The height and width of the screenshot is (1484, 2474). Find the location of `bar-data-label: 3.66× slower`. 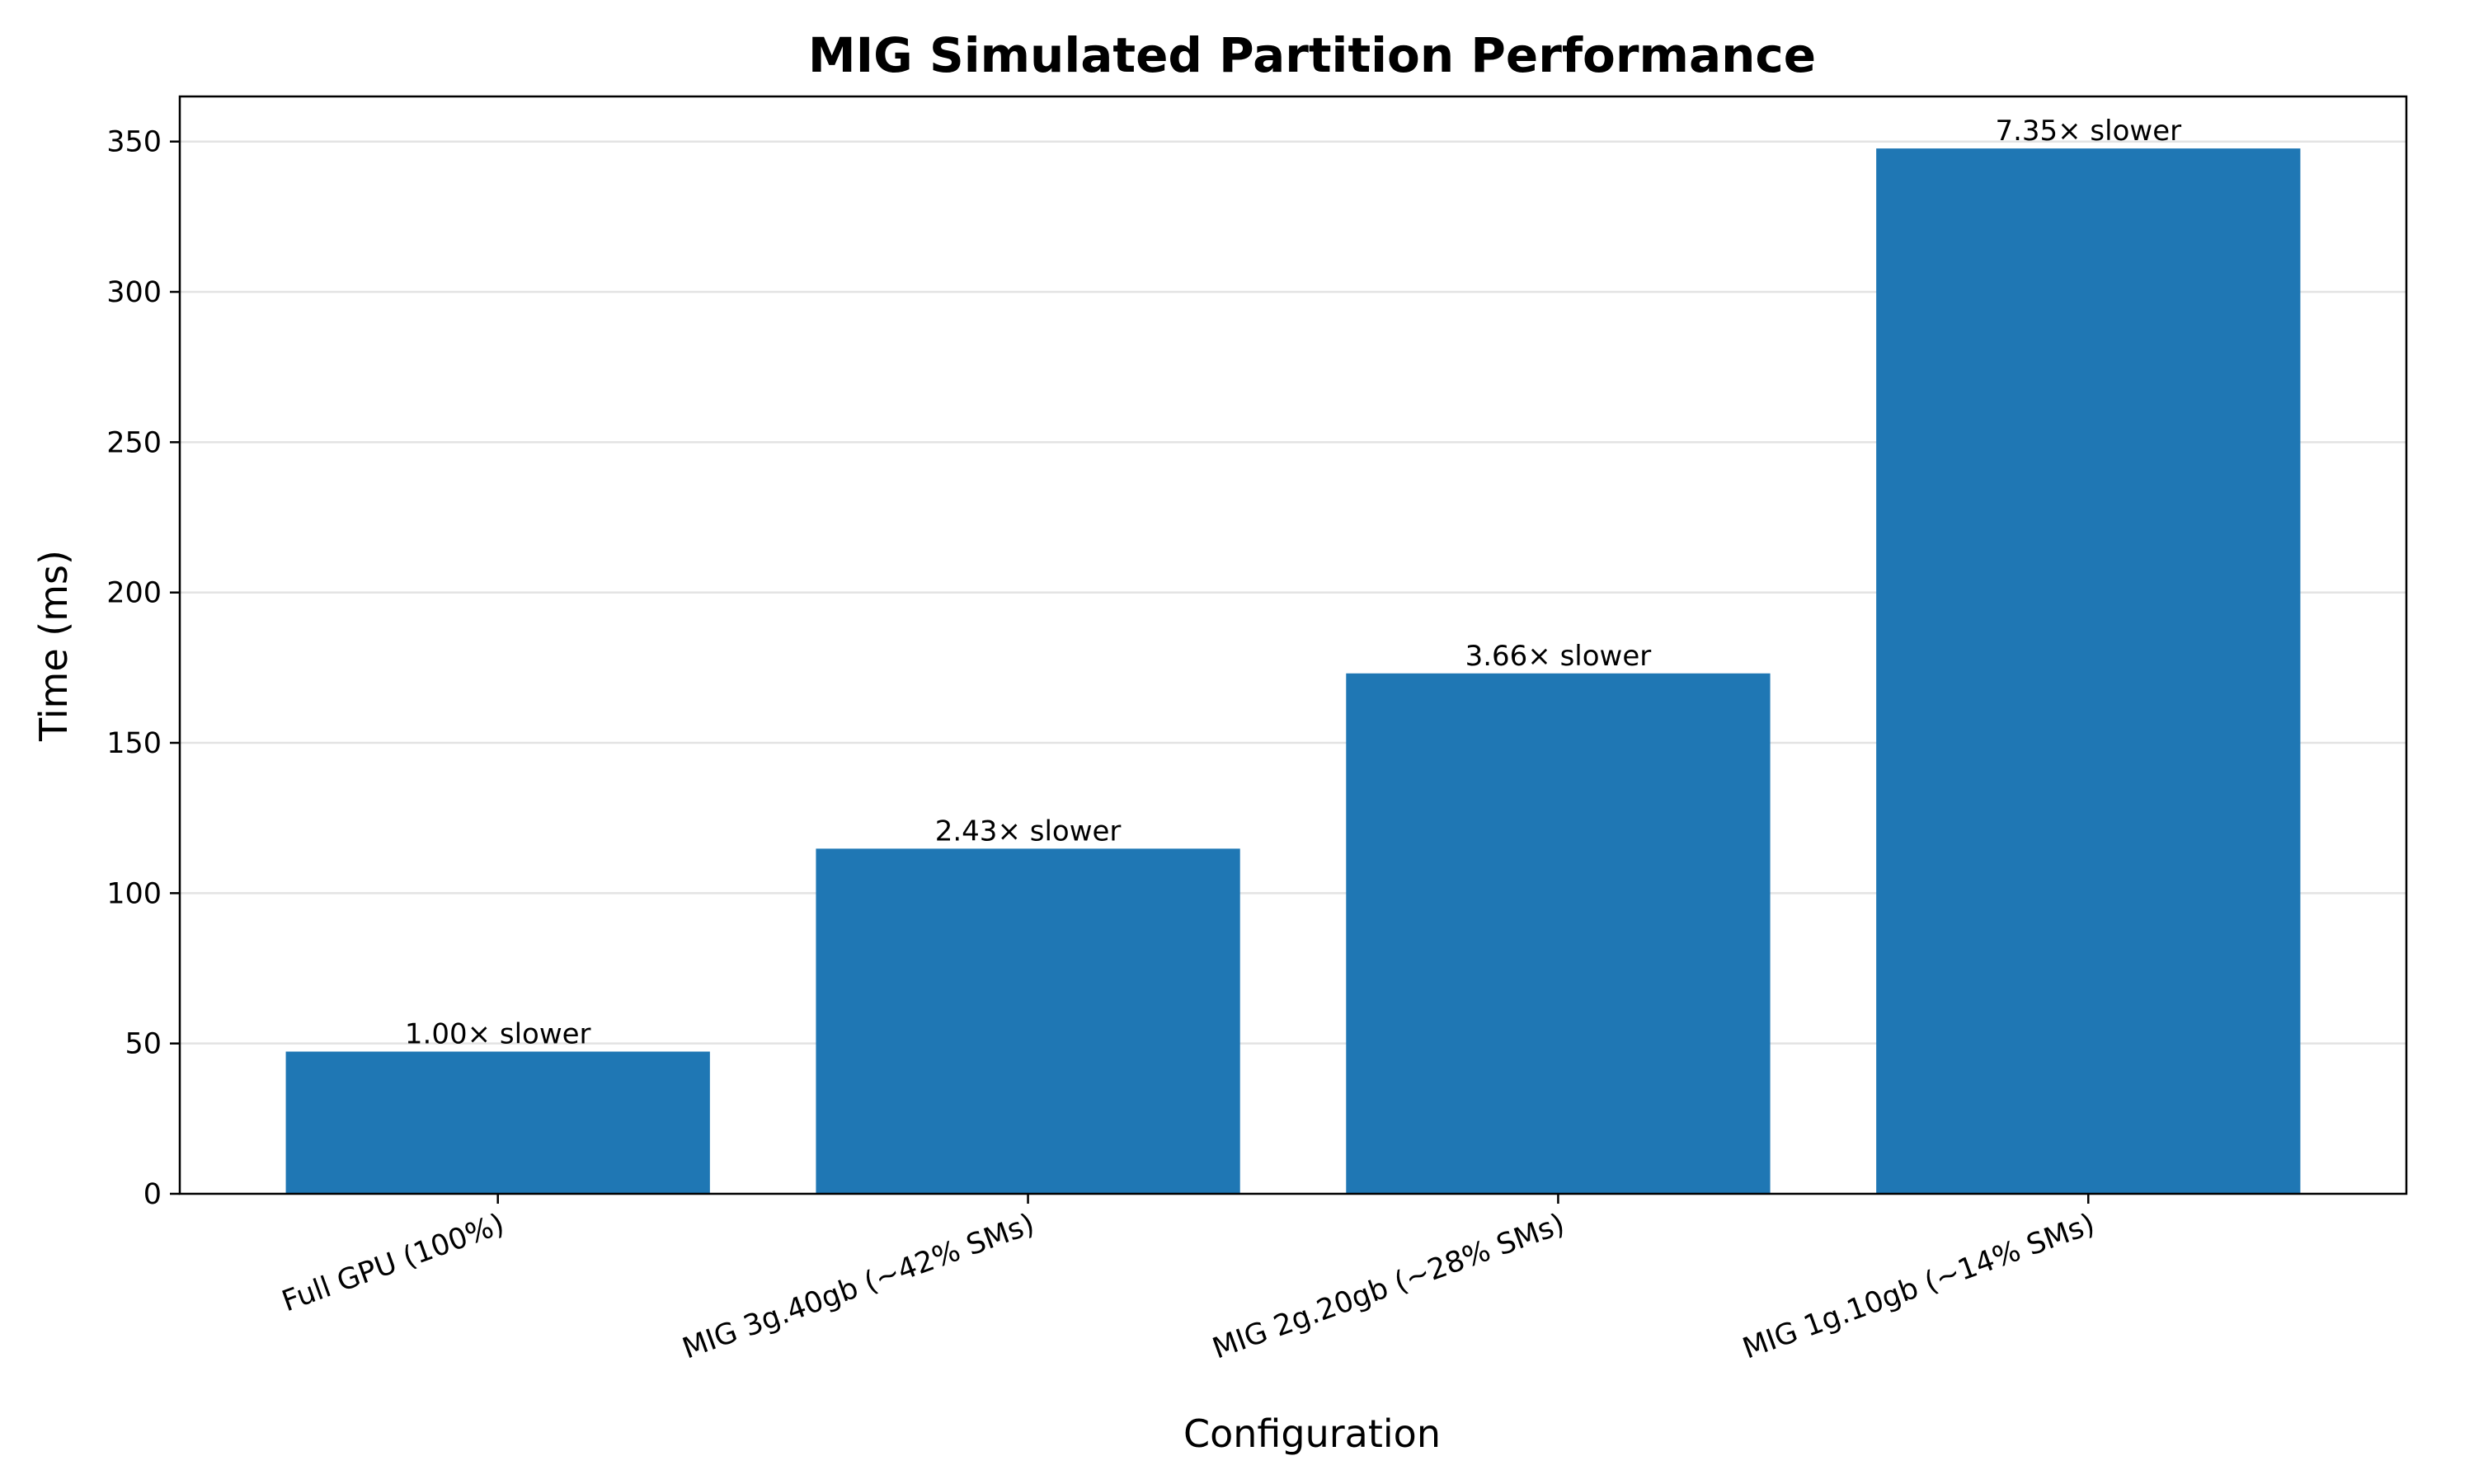

bar-data-label: 3.66× slower is located at coordinates (1558, 656).